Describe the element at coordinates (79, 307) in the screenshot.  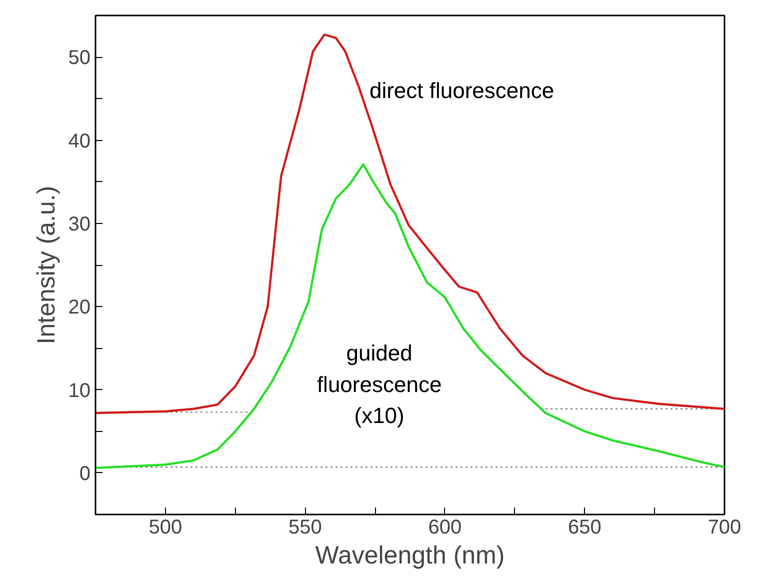
I see `y-tick-label: 20` at that location.